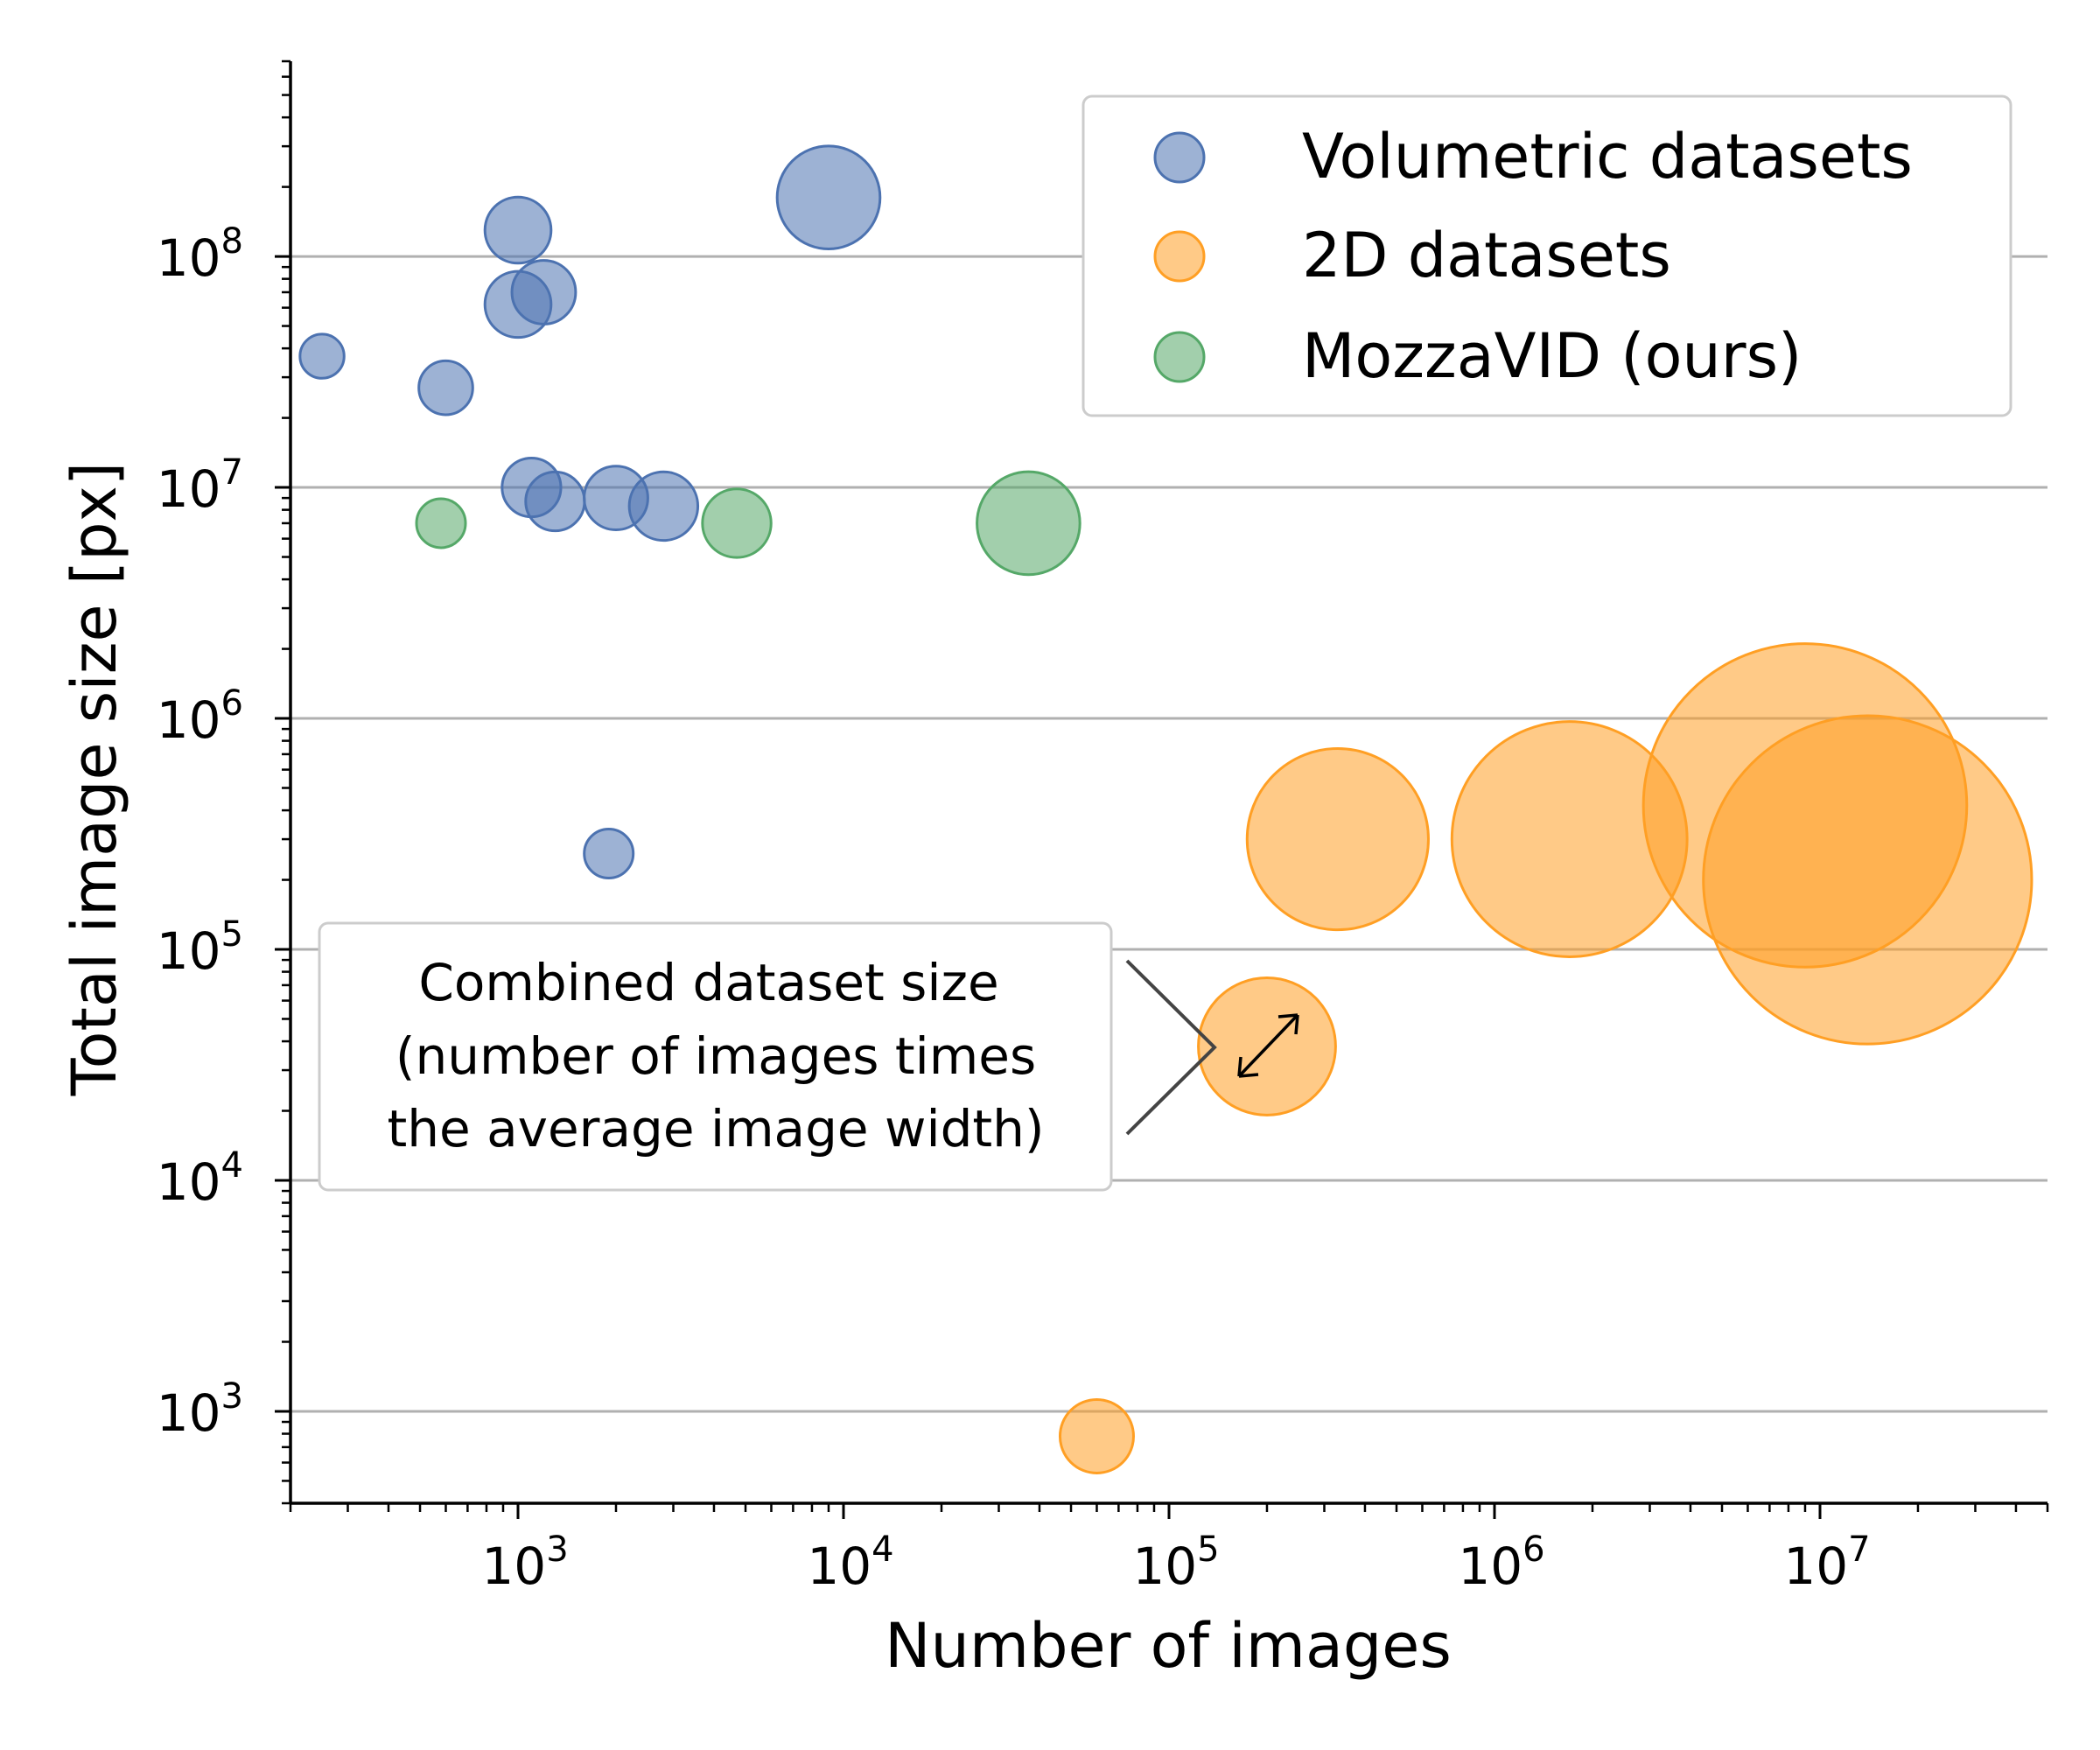 The height and width of the screenshot is (1750, 2100). I want to click on annotation-diameter-arrow, so click(1268, 1045).